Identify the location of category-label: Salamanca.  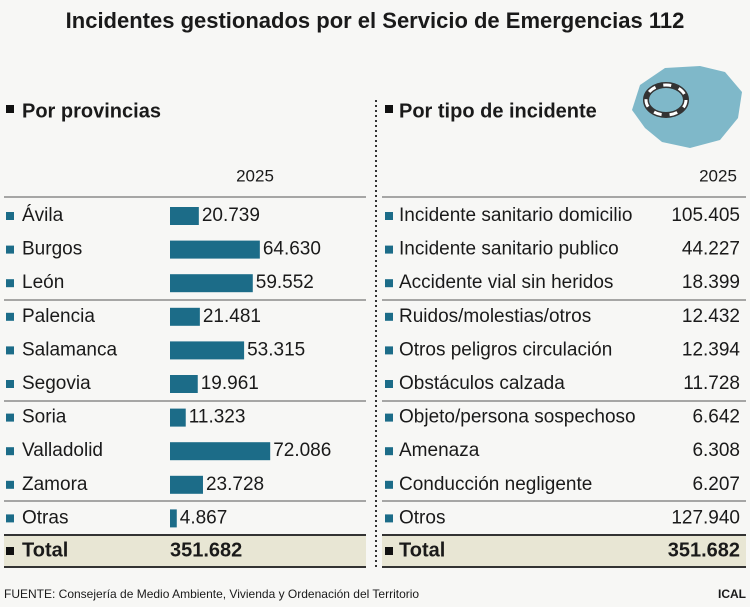
(69, 349).